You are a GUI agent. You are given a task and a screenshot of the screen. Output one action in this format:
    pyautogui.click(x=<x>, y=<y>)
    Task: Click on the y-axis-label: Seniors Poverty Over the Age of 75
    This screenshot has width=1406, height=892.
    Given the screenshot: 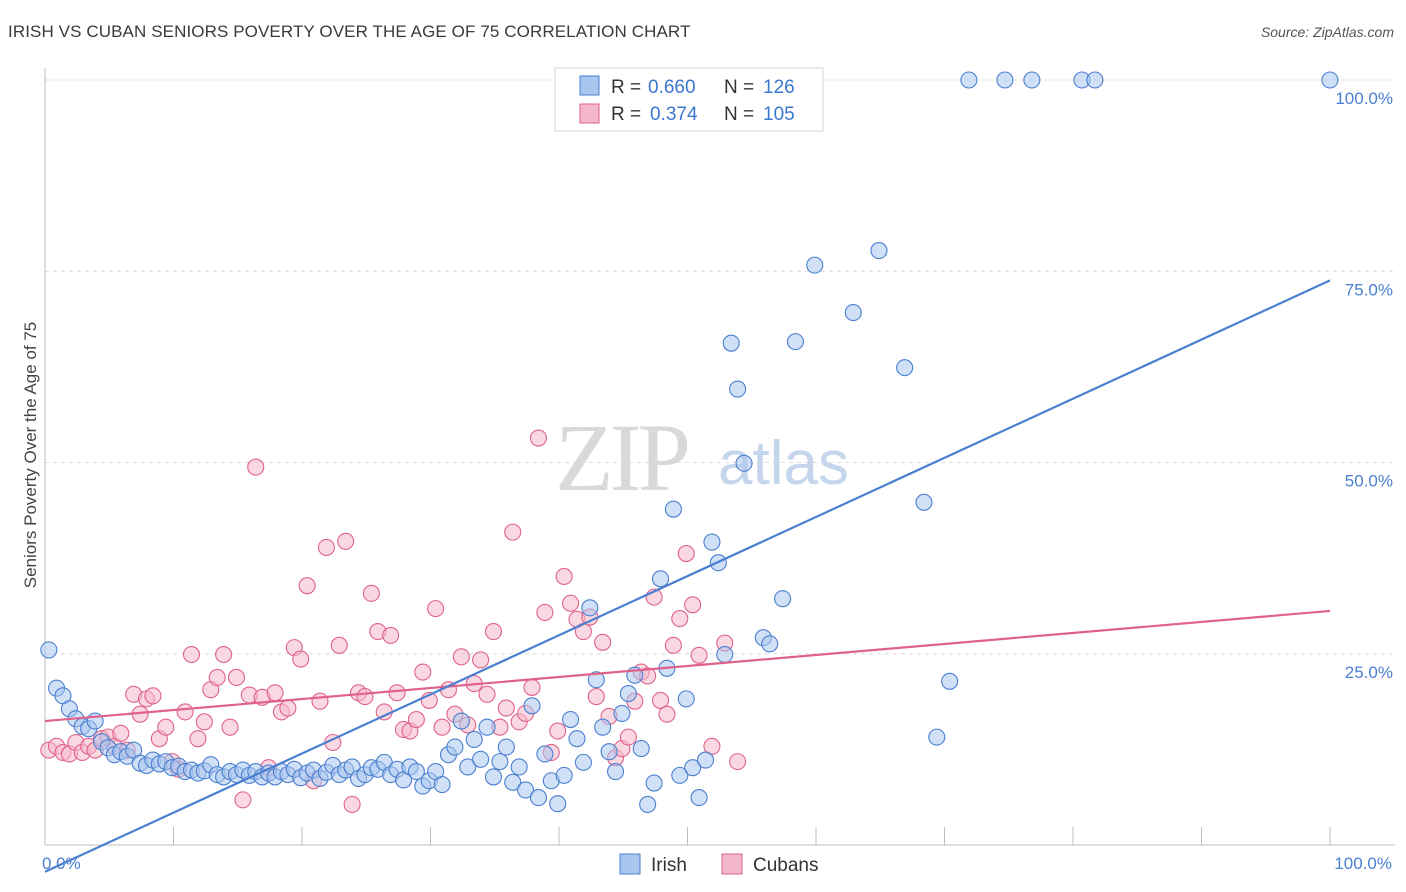 What is the action you would take?
    pyautogui.click(x=30, y=455)
    